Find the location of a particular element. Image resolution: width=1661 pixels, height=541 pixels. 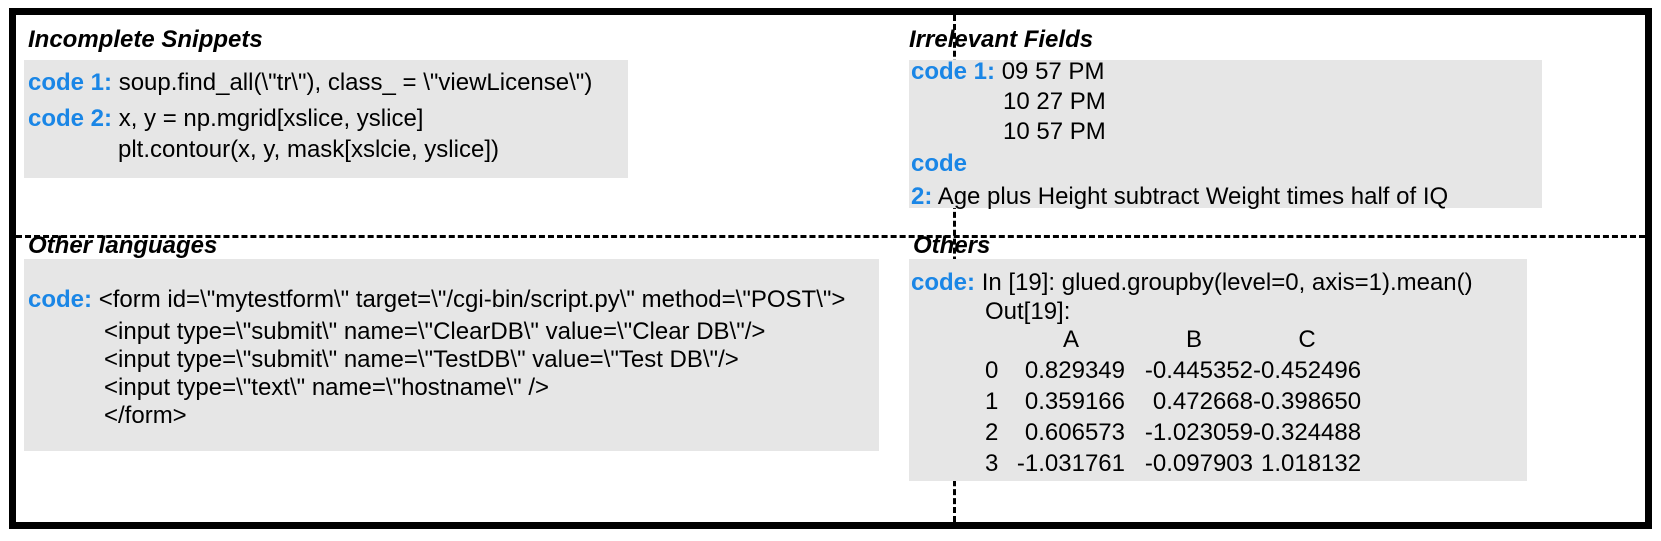

panel-title: Incomplete Snippets is located at coordinates (145, 39).